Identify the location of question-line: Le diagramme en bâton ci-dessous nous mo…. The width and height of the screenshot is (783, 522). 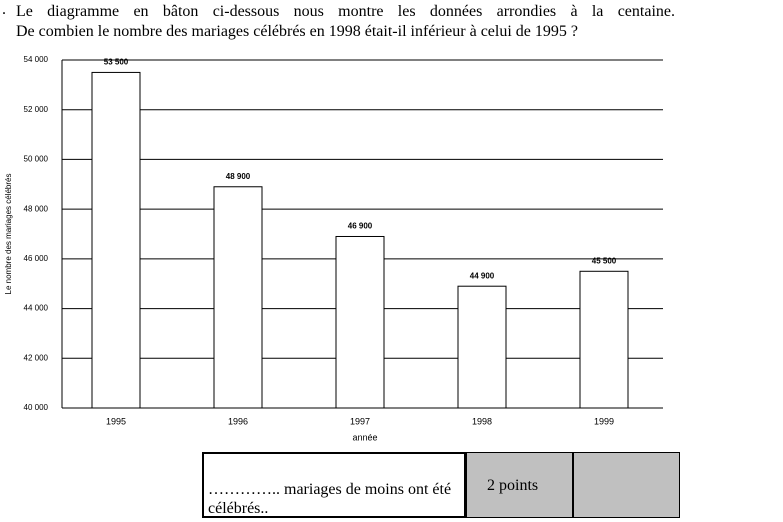
(345, 11).